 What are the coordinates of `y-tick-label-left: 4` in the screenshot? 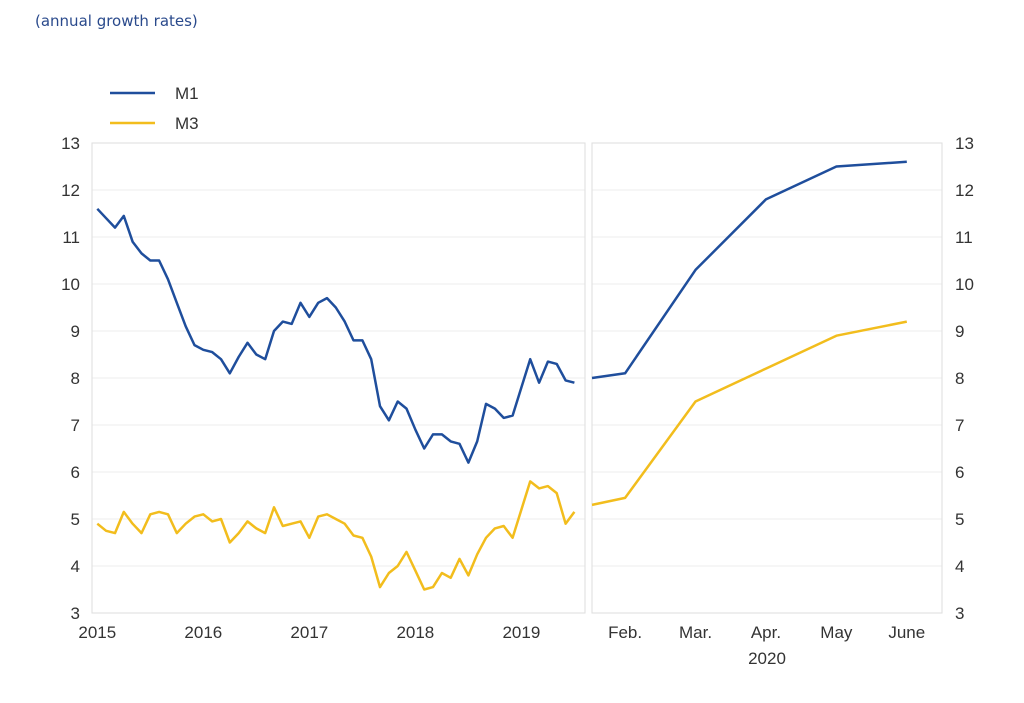 It's located at (75, 566).